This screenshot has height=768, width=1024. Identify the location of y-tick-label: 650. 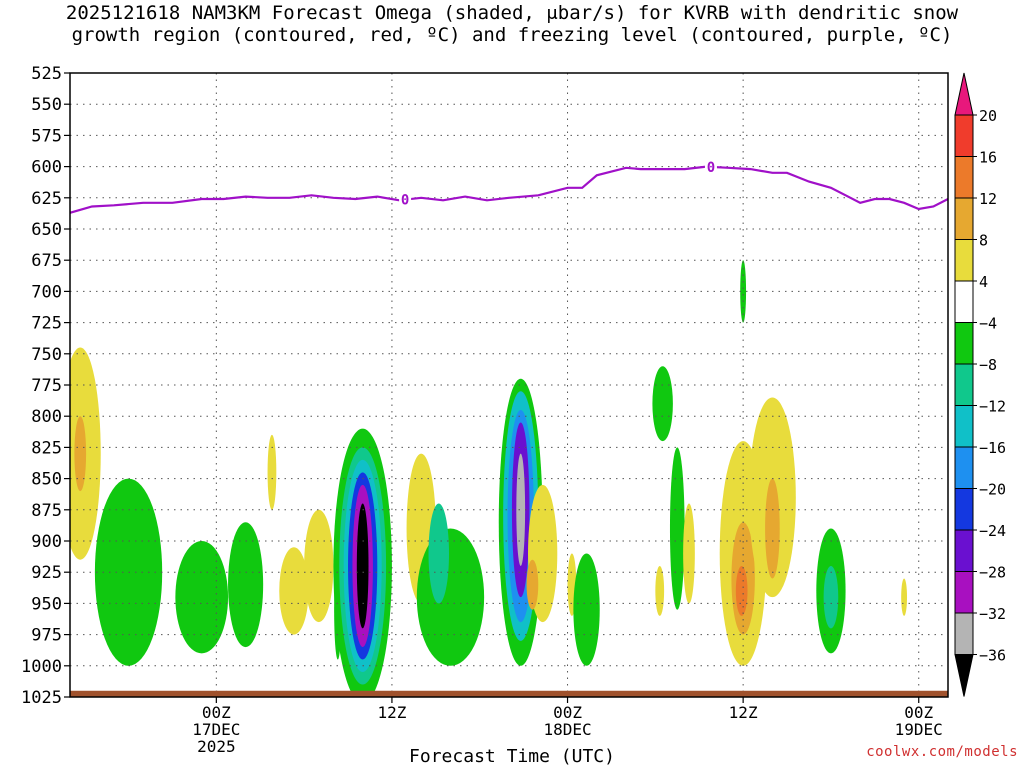
(46, 230).